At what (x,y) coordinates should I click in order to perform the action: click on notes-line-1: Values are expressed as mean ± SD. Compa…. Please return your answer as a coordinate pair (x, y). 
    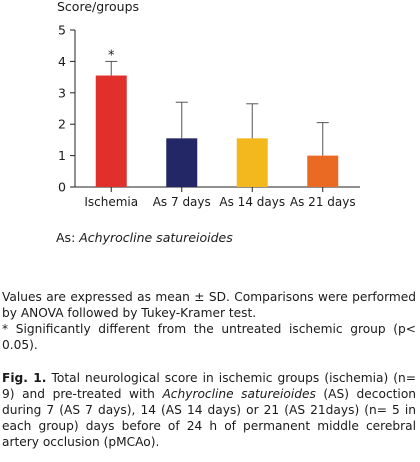
    Looking at the image, I should click on (209, 305).